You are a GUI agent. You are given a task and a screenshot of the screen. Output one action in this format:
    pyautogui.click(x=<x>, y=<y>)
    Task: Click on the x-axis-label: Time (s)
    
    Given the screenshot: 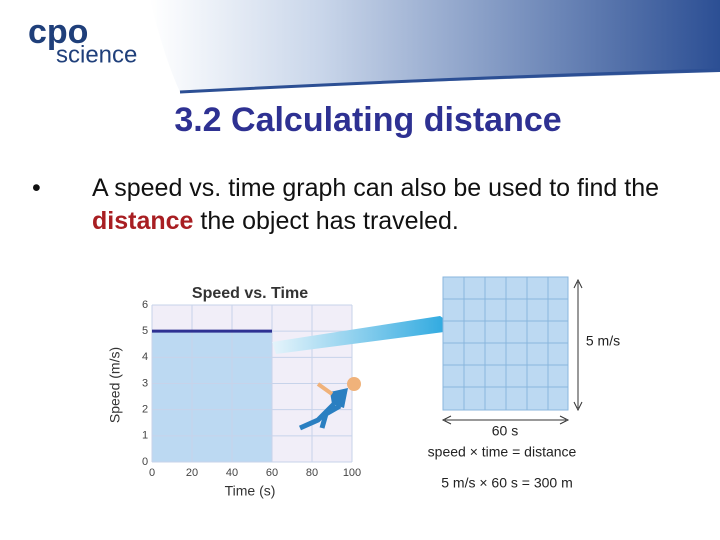 What is the action you would take?
    pyautogui.click(x=250, y=491)
    